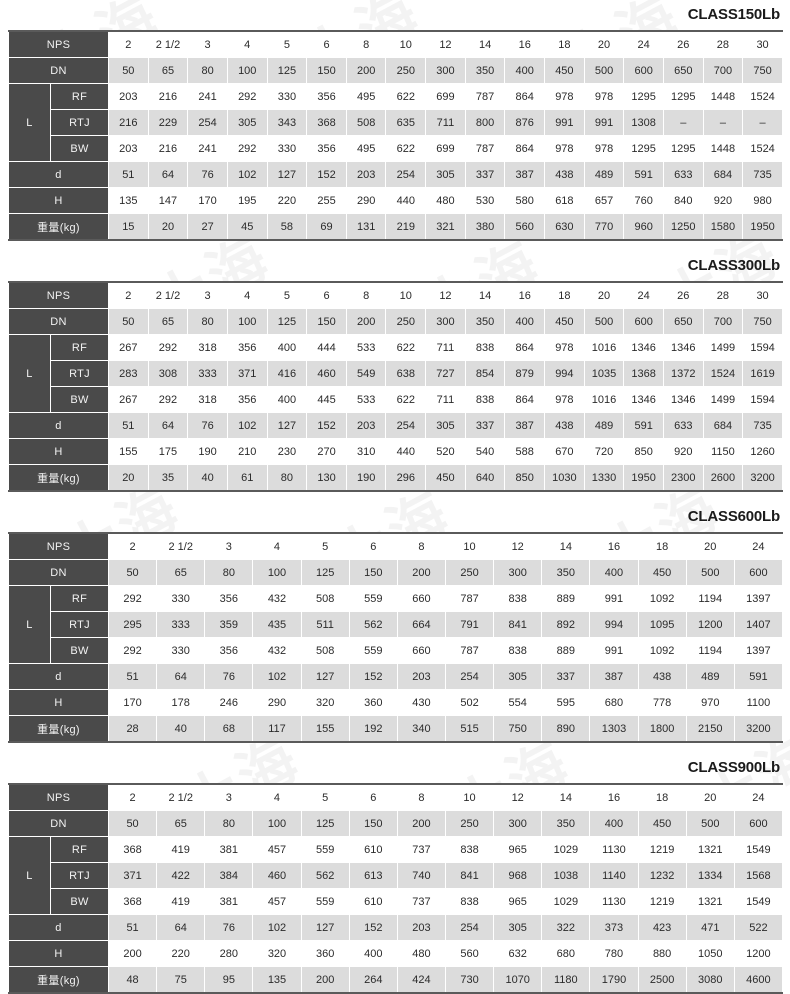 This screenshot has height=994, width=790. I want to click on cell-h: 670, so click(564, 451).